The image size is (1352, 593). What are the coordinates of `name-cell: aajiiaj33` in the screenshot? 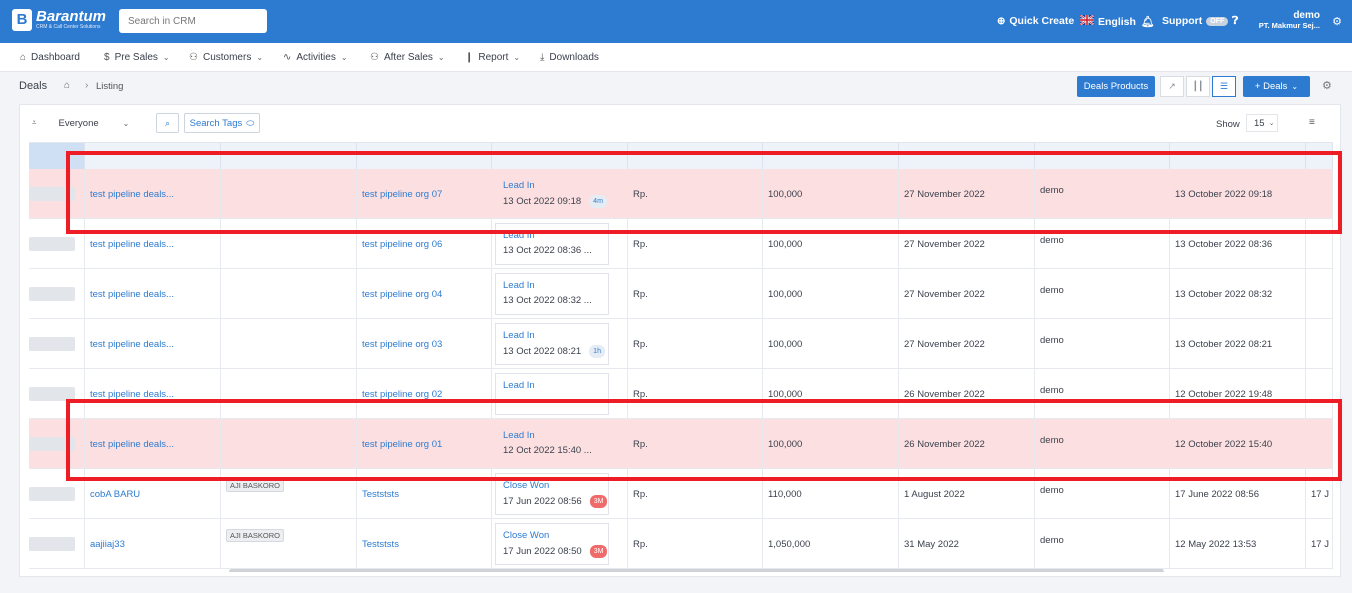 It's located at (153, 544).